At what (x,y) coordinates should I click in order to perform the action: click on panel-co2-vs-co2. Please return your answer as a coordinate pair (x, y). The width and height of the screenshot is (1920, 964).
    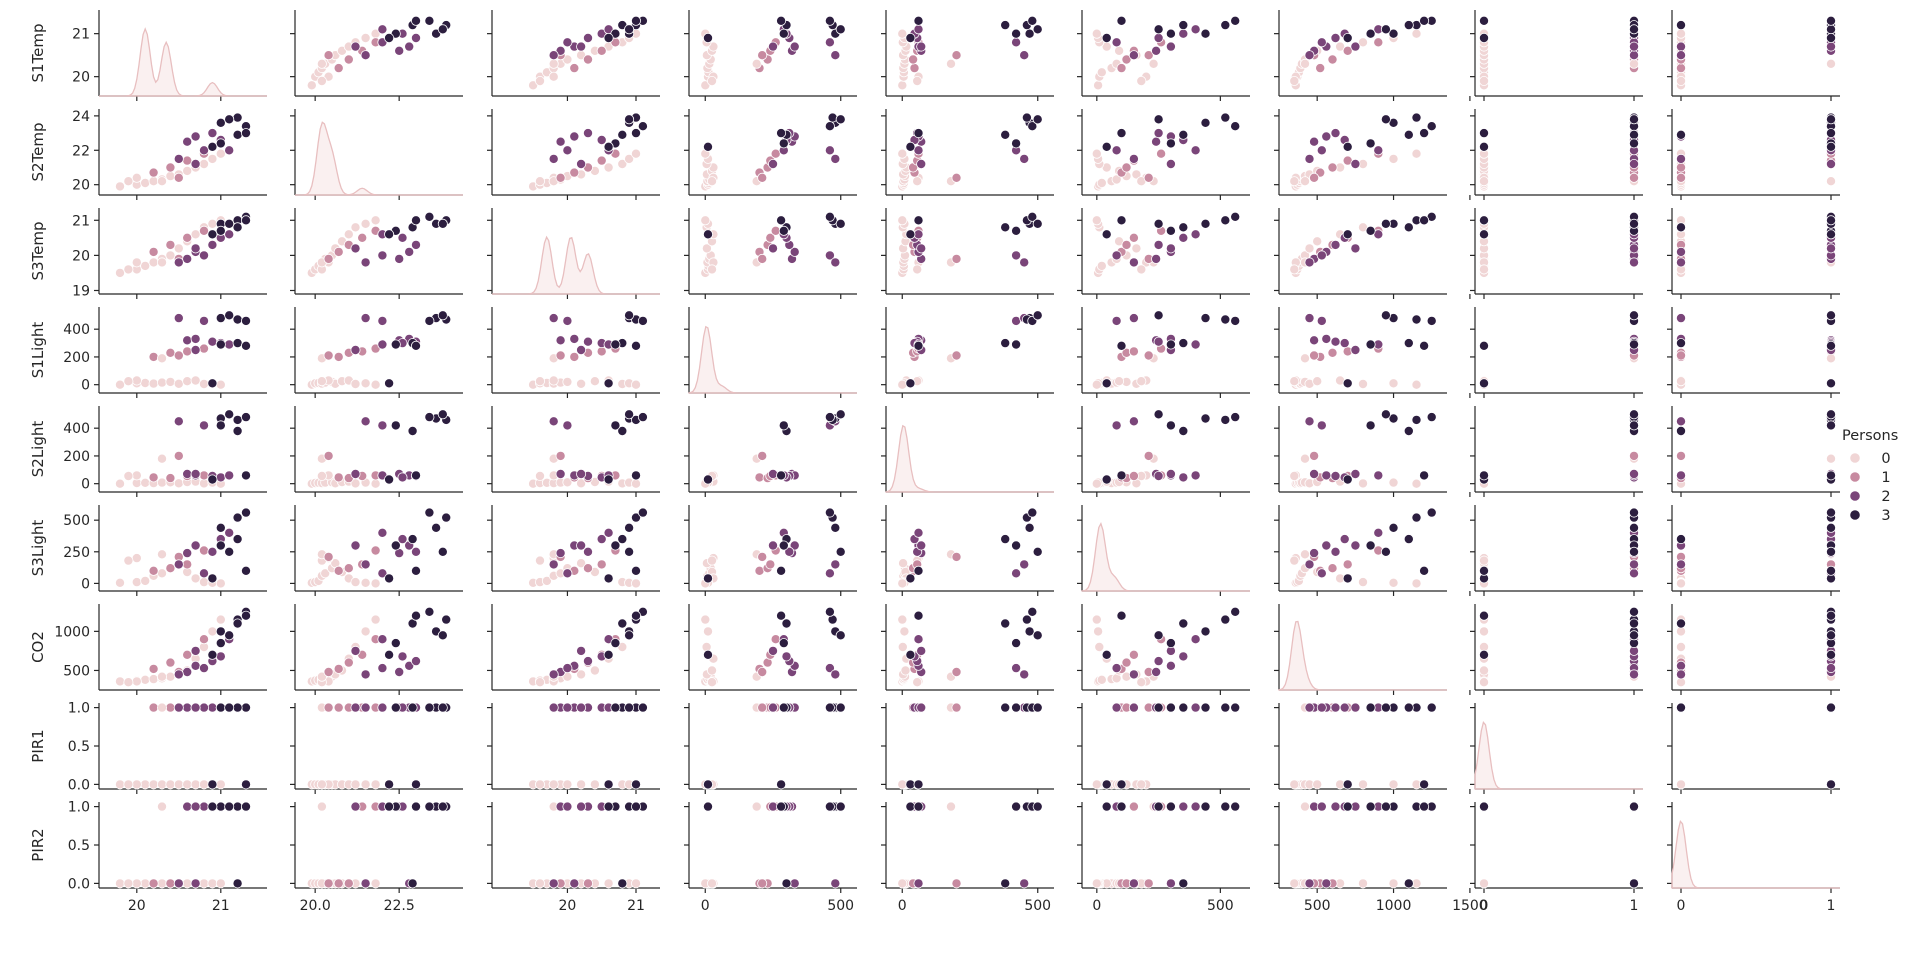
    Looking at the image, I should click on (1372, 649).